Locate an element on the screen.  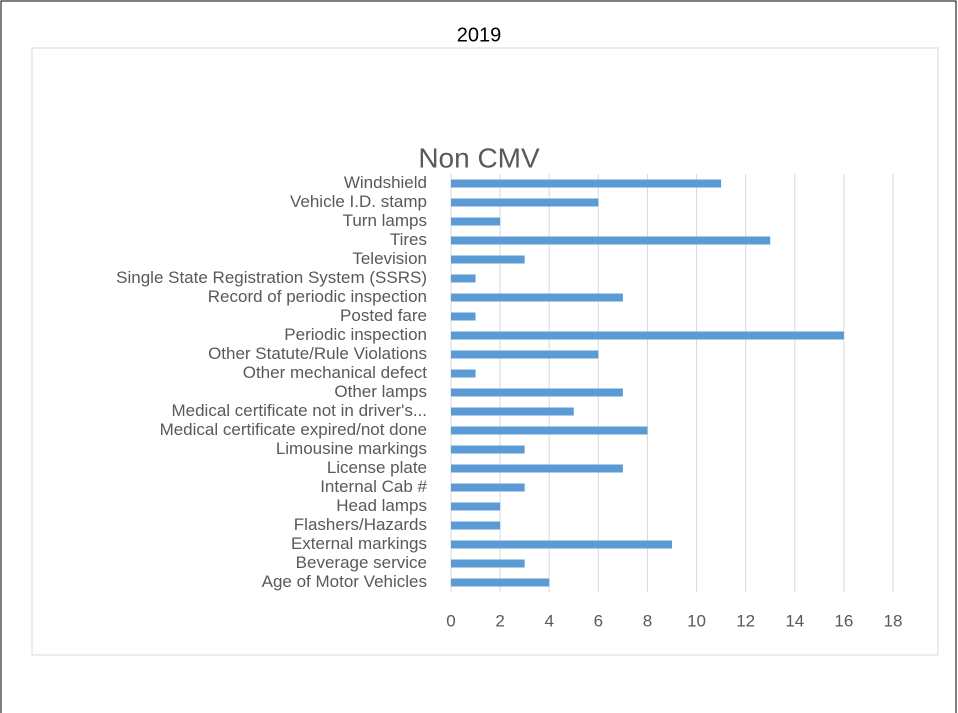
y-tick-label: Television is located at coordinates (389, 258).